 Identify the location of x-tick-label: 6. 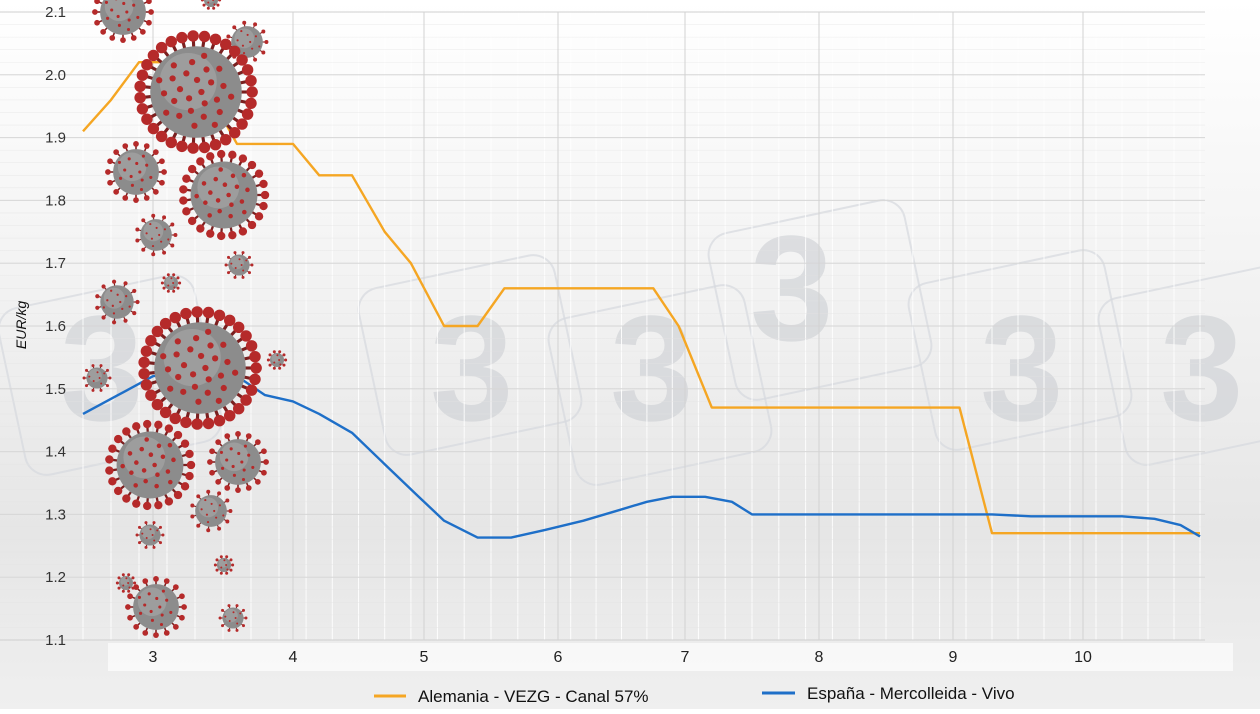
(558, 657).